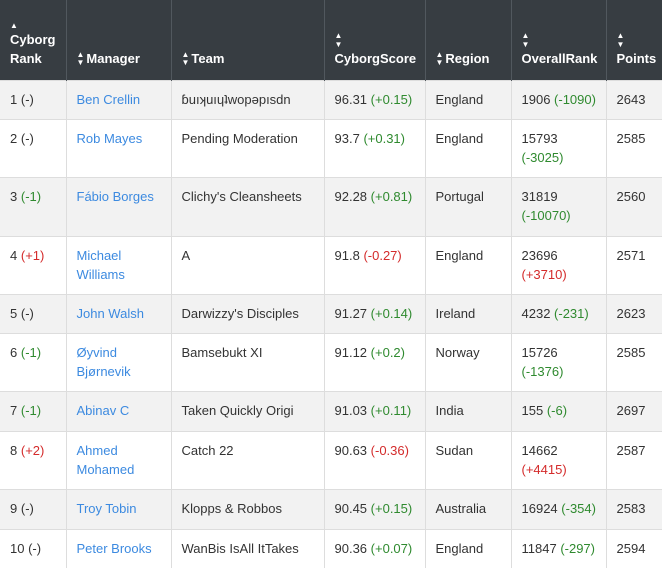  Describe the element at coordinates (392, 196) in the screenshot. I see `score-change: (+0.81)` at that location.